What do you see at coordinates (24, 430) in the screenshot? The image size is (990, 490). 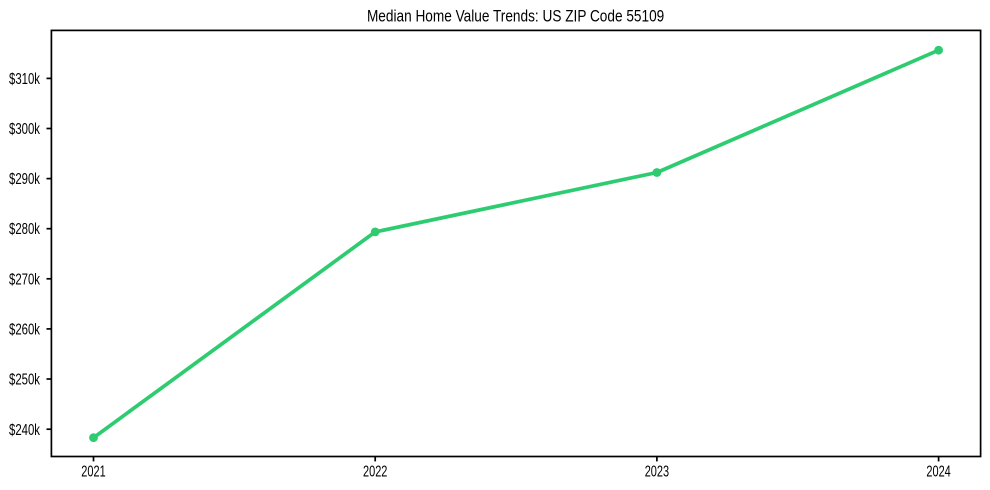 I see `svg-text: $240k` at bounding box center [24, 430].